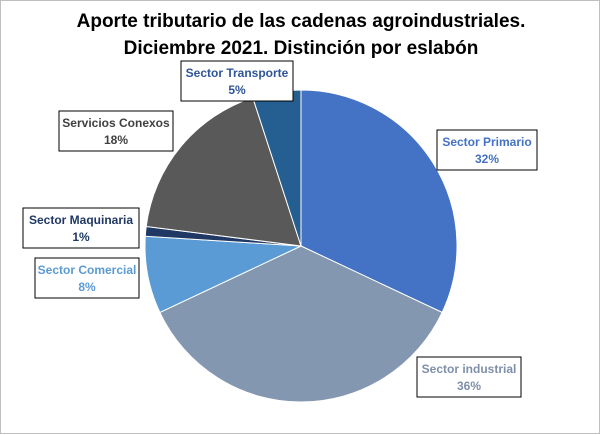 Image resolution: width=600 pixels, height=435 pixels. What do you see at coordinates (116, 140) in the screenshot?
I see `data-label-value: 18%` at bounding box center [116, 140].